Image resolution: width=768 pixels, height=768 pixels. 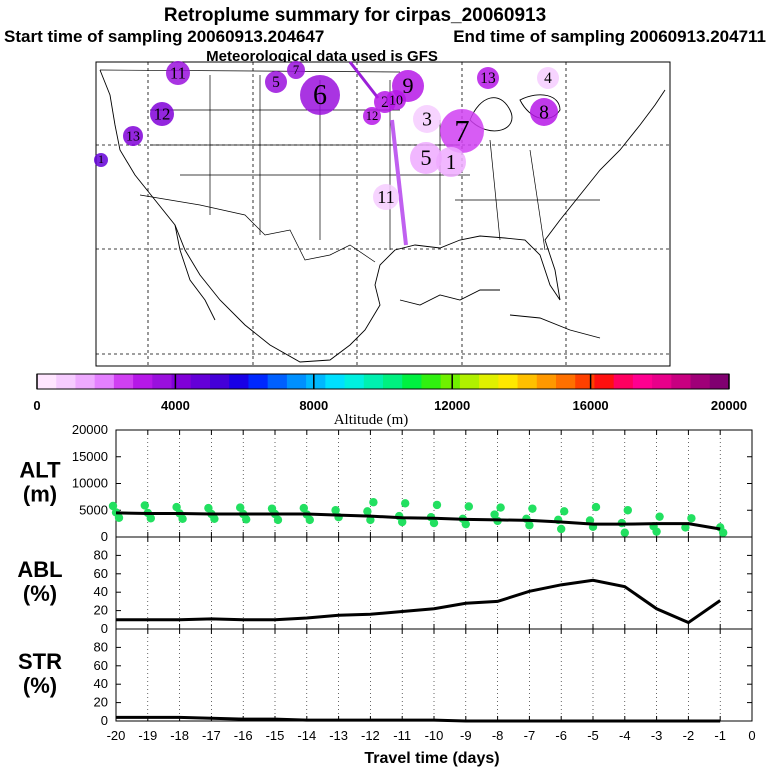 What do you see at coordinates (385, 102) in the screenshot?
I see `plume-day-label: 2` at bounding box center [385, 102].